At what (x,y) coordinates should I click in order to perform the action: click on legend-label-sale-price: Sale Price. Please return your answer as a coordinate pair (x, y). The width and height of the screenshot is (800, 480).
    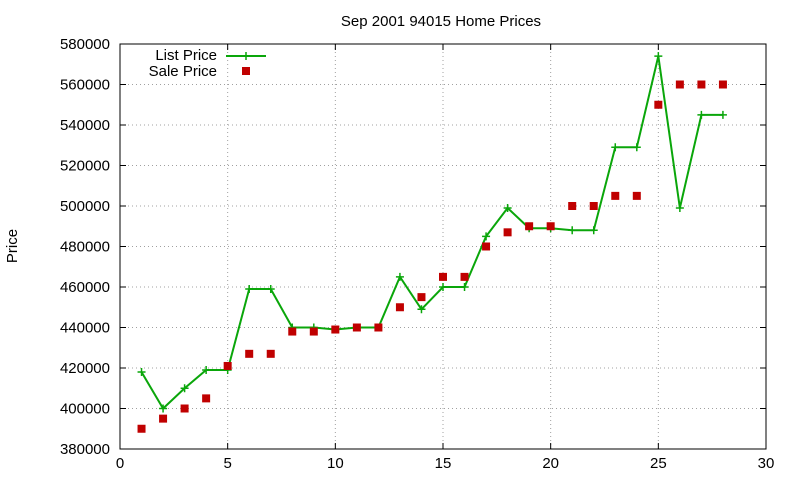
    Looking at the image, I should click on (183, 71).